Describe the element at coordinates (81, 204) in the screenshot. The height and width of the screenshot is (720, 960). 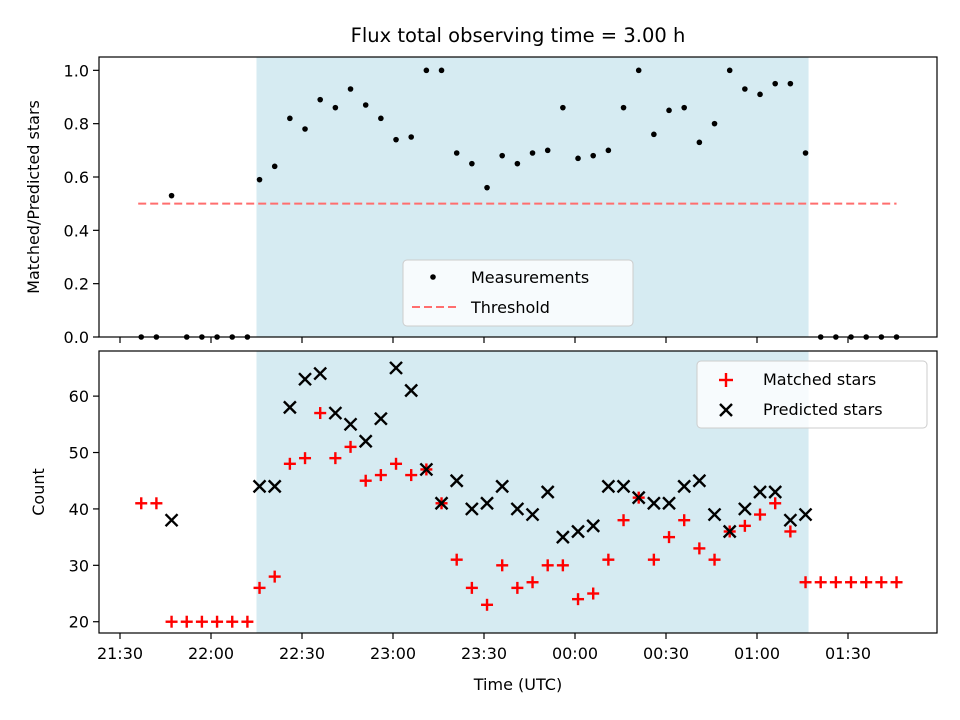
I see `top-y-ticks: 0.0 0.2 0.4 0.6 0.8 1.0` at that location.